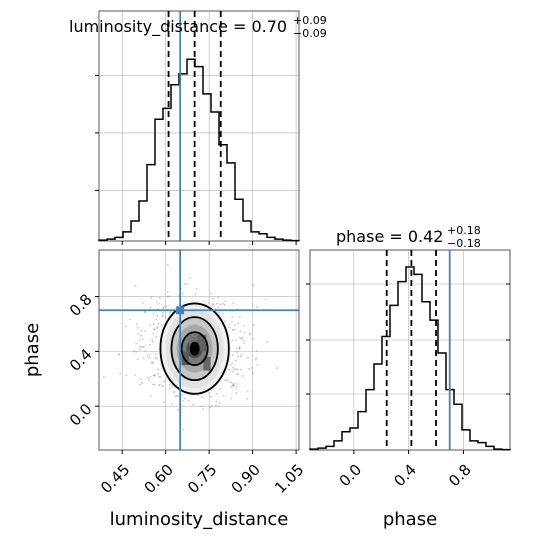  Describe the element at coordinates (178, 27) in the screenshot. I see `title-luminosity-distance-text: luminosity_distance = 0.70` at that location.